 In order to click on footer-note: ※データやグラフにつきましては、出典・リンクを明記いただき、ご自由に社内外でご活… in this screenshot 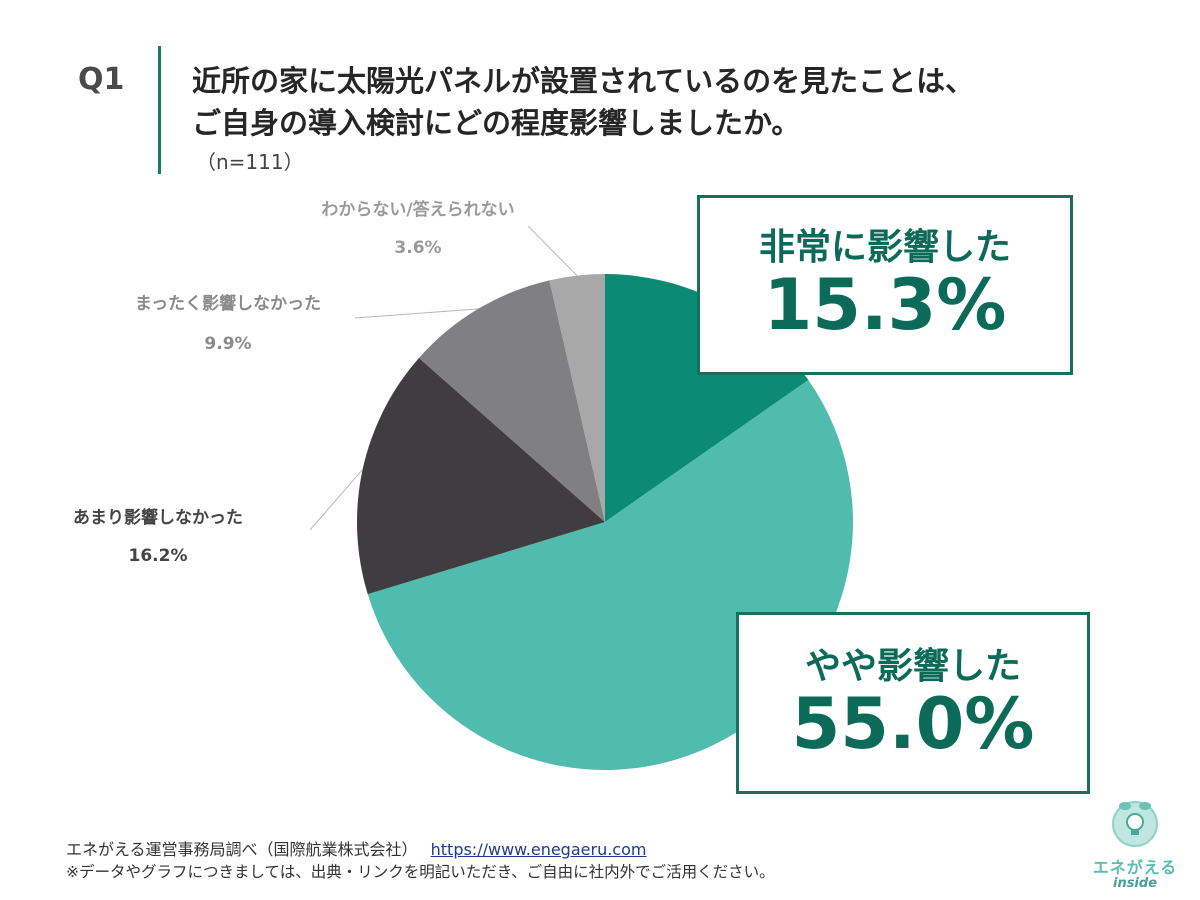, I will do `click(420, 872)`.